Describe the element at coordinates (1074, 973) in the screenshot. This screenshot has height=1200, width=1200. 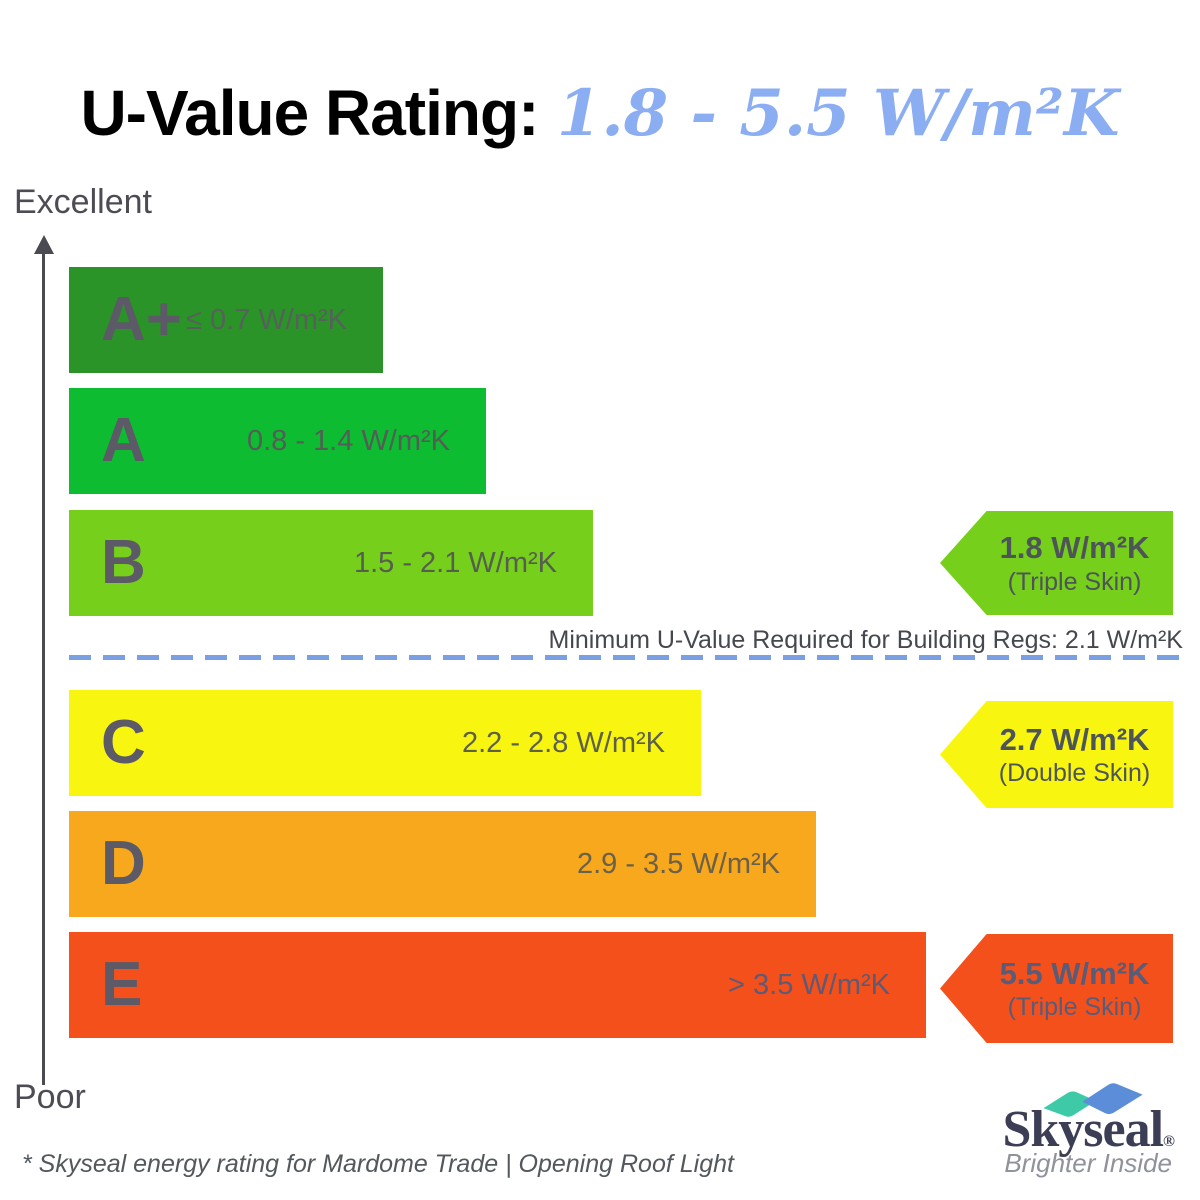
I see `callout-value: 5.5 W/m²K` at that location.